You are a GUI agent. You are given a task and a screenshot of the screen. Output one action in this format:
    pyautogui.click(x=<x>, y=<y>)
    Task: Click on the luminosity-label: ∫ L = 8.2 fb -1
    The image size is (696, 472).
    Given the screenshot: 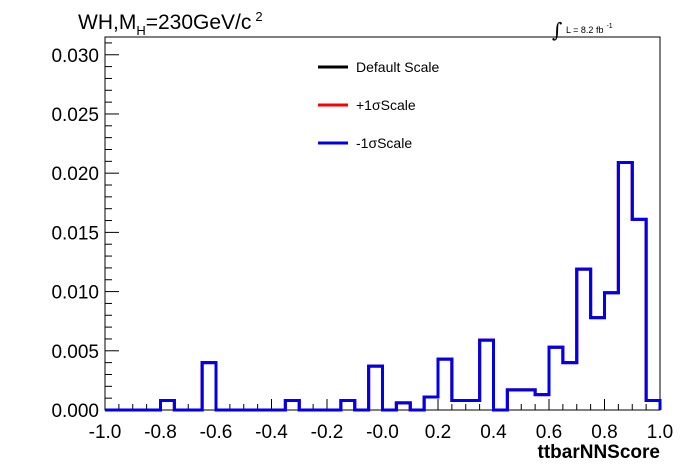 What is the action you would take?
    pyautogui.click(x=582, y=30)
    